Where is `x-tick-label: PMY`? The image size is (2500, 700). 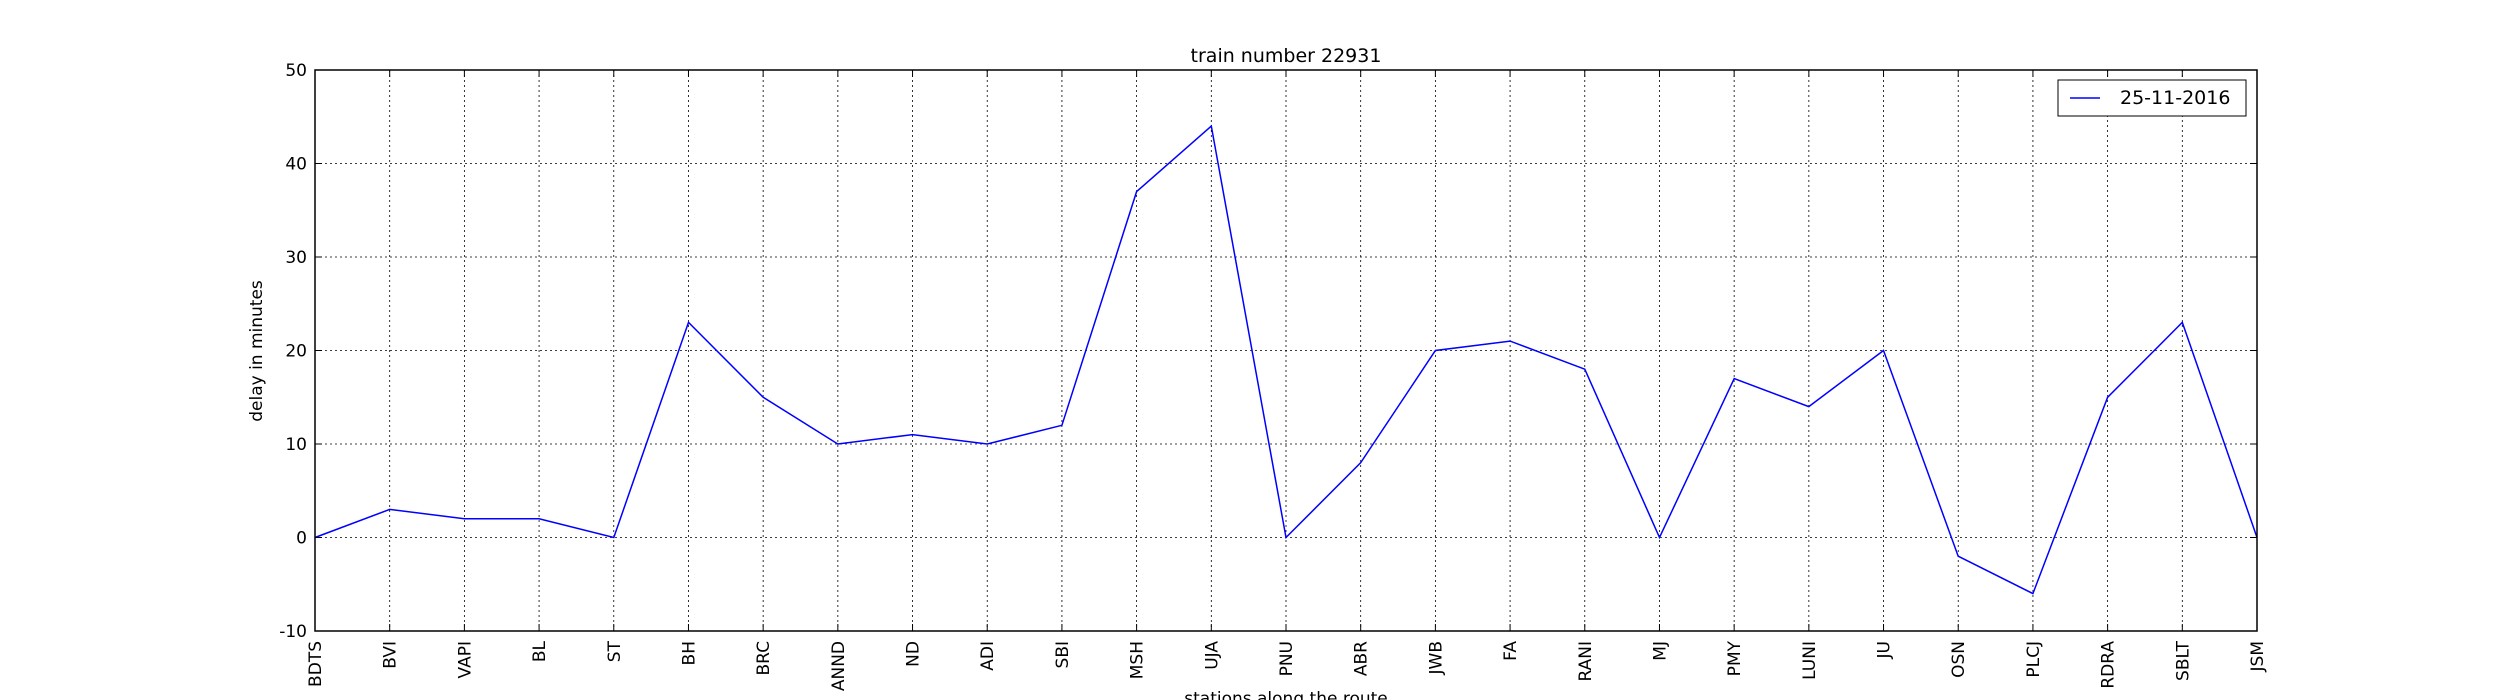 x-tick-label: PMY is located at coordinates (1735, 658).